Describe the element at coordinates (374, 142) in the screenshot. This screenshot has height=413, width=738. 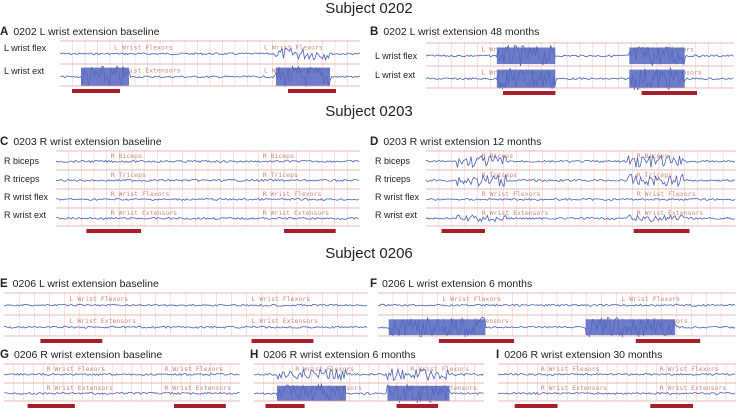
I see `panel-letter: D` at that location.